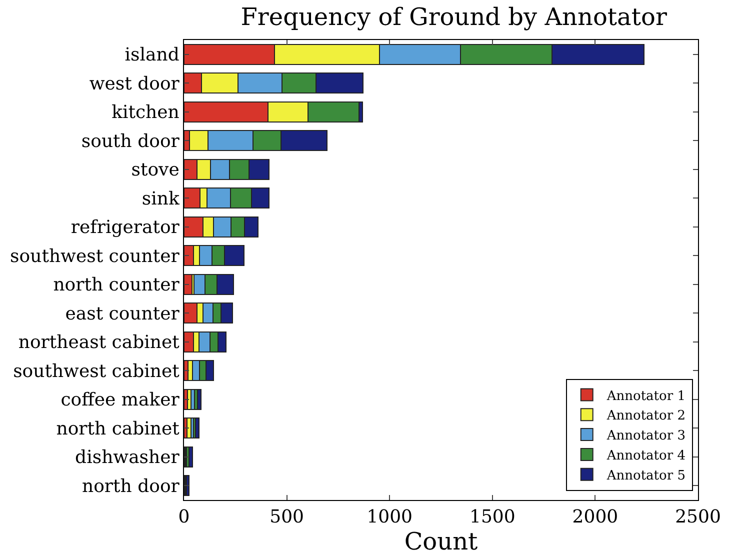  I want to click on legend-label: Annotator 5, so click(646, 476).